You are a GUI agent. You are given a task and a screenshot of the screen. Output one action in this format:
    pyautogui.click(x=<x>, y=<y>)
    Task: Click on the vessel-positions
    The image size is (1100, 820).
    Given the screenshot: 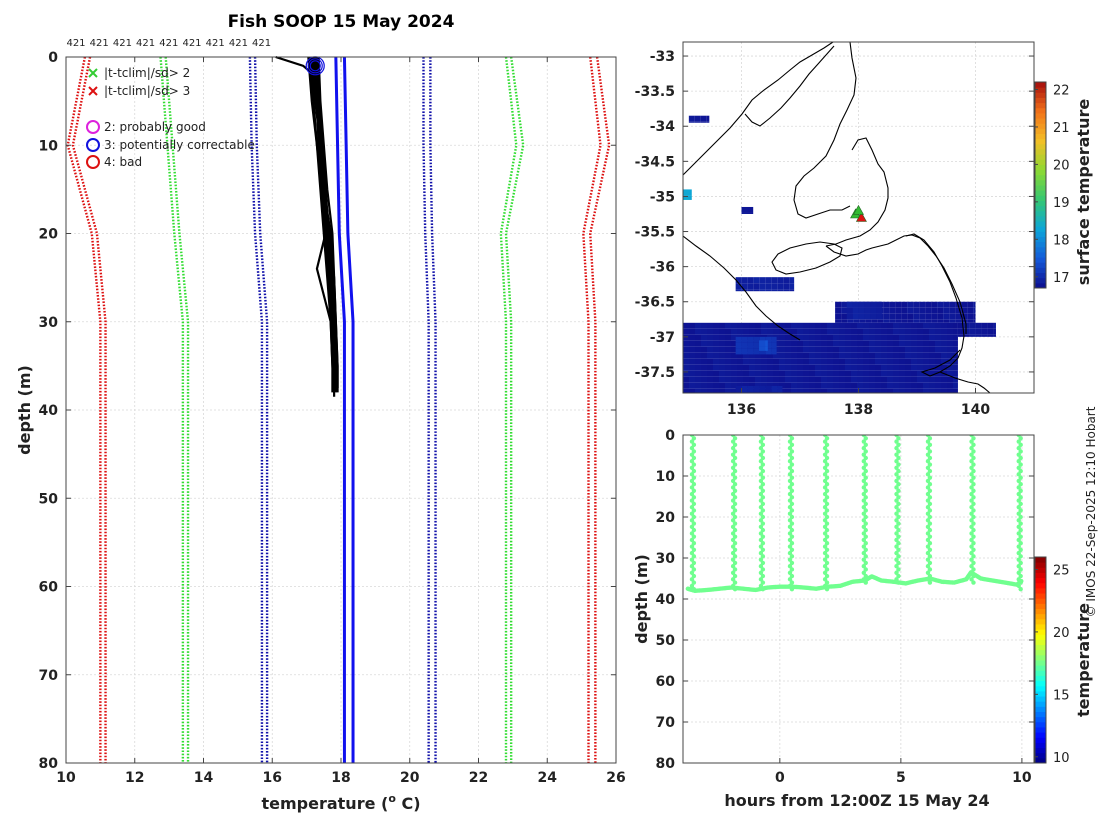 What is the action you would take?
    pyautogui.click(x=858, y=213)
    